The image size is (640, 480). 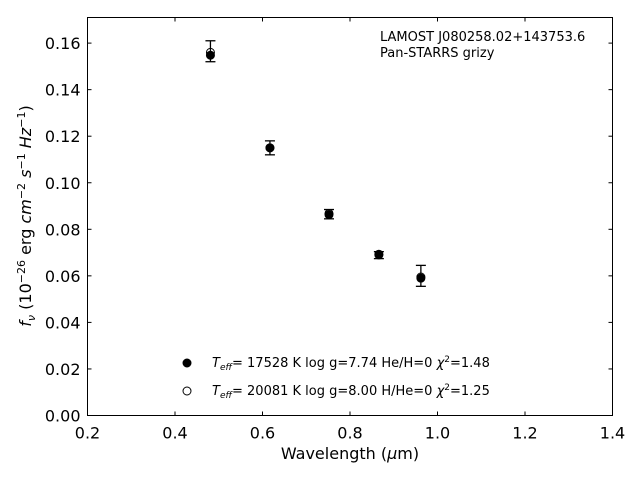 What do you see at coordinates (63, 229) in the screenshot?
I see `y-tick-label: 0.08` at bounding box center [63, 229].